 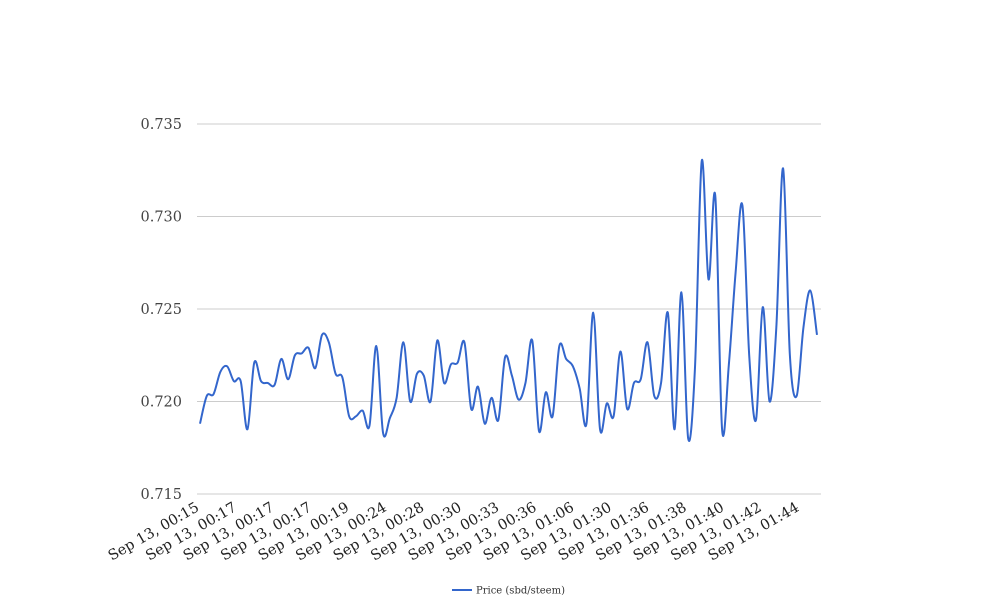 I want to click on y-tick-label: 0.715, so click(x=161, y=495).